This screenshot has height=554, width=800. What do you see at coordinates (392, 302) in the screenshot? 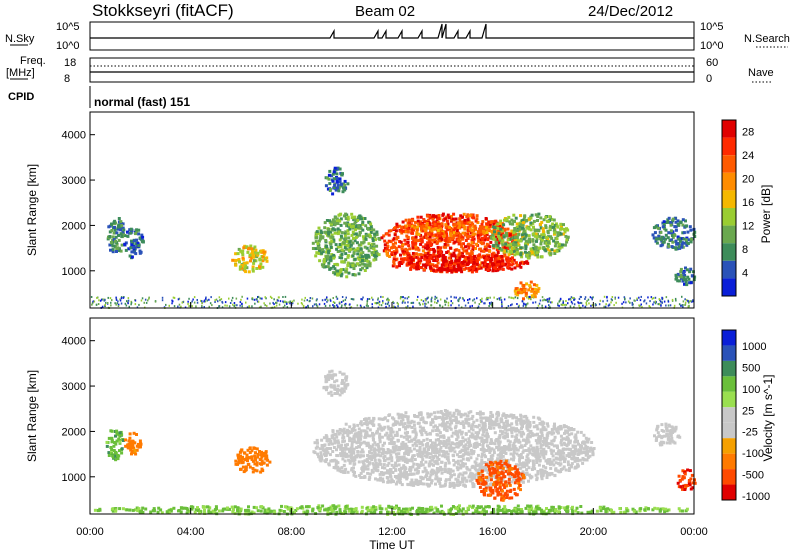
I see `ground-scatter` at bounding box center [392, 302].